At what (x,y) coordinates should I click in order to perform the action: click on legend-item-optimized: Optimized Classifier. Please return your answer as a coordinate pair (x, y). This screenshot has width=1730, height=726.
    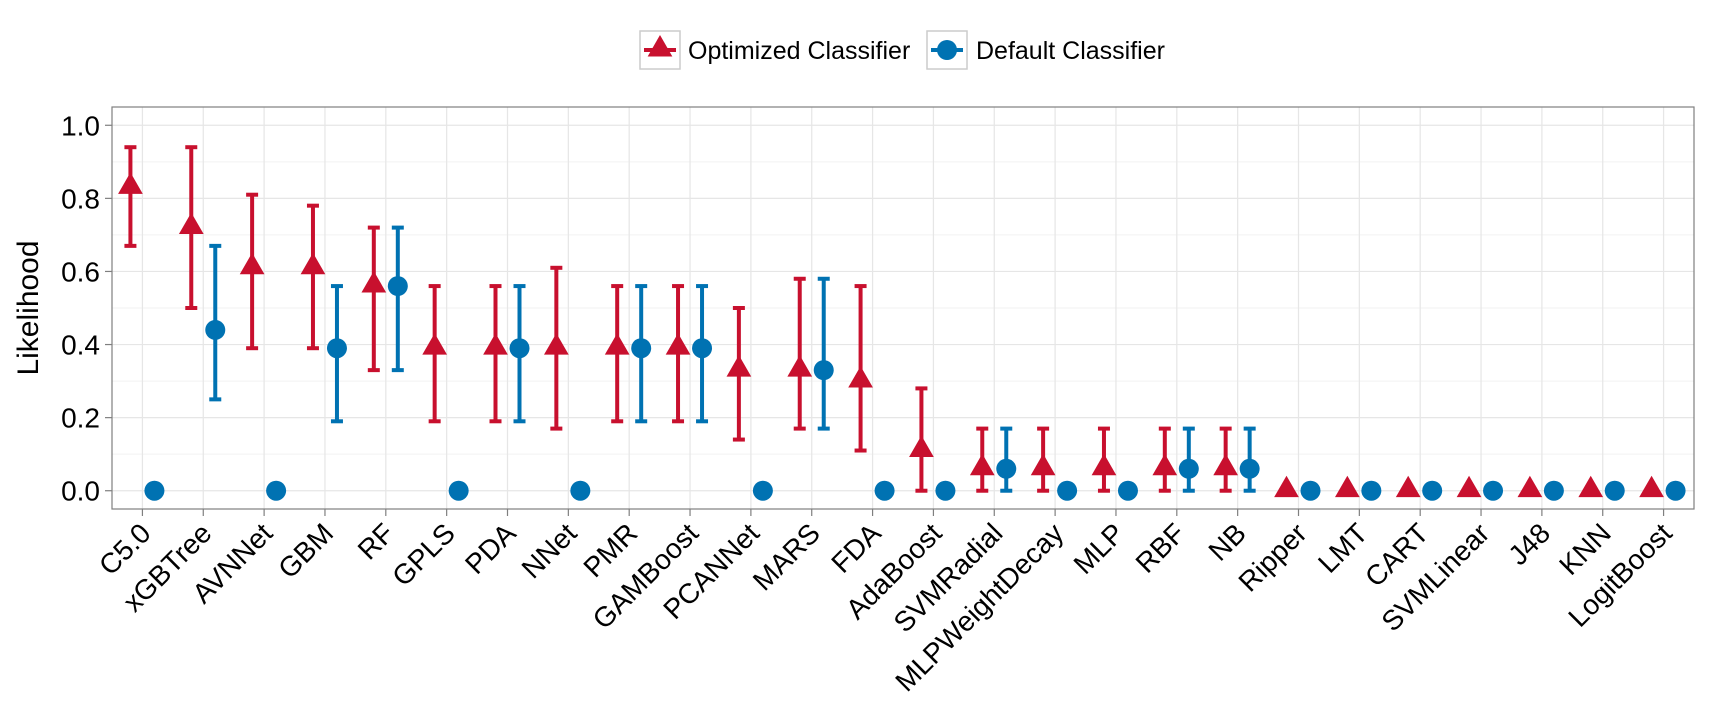
    Looking at the image, I should click on (774, 50).